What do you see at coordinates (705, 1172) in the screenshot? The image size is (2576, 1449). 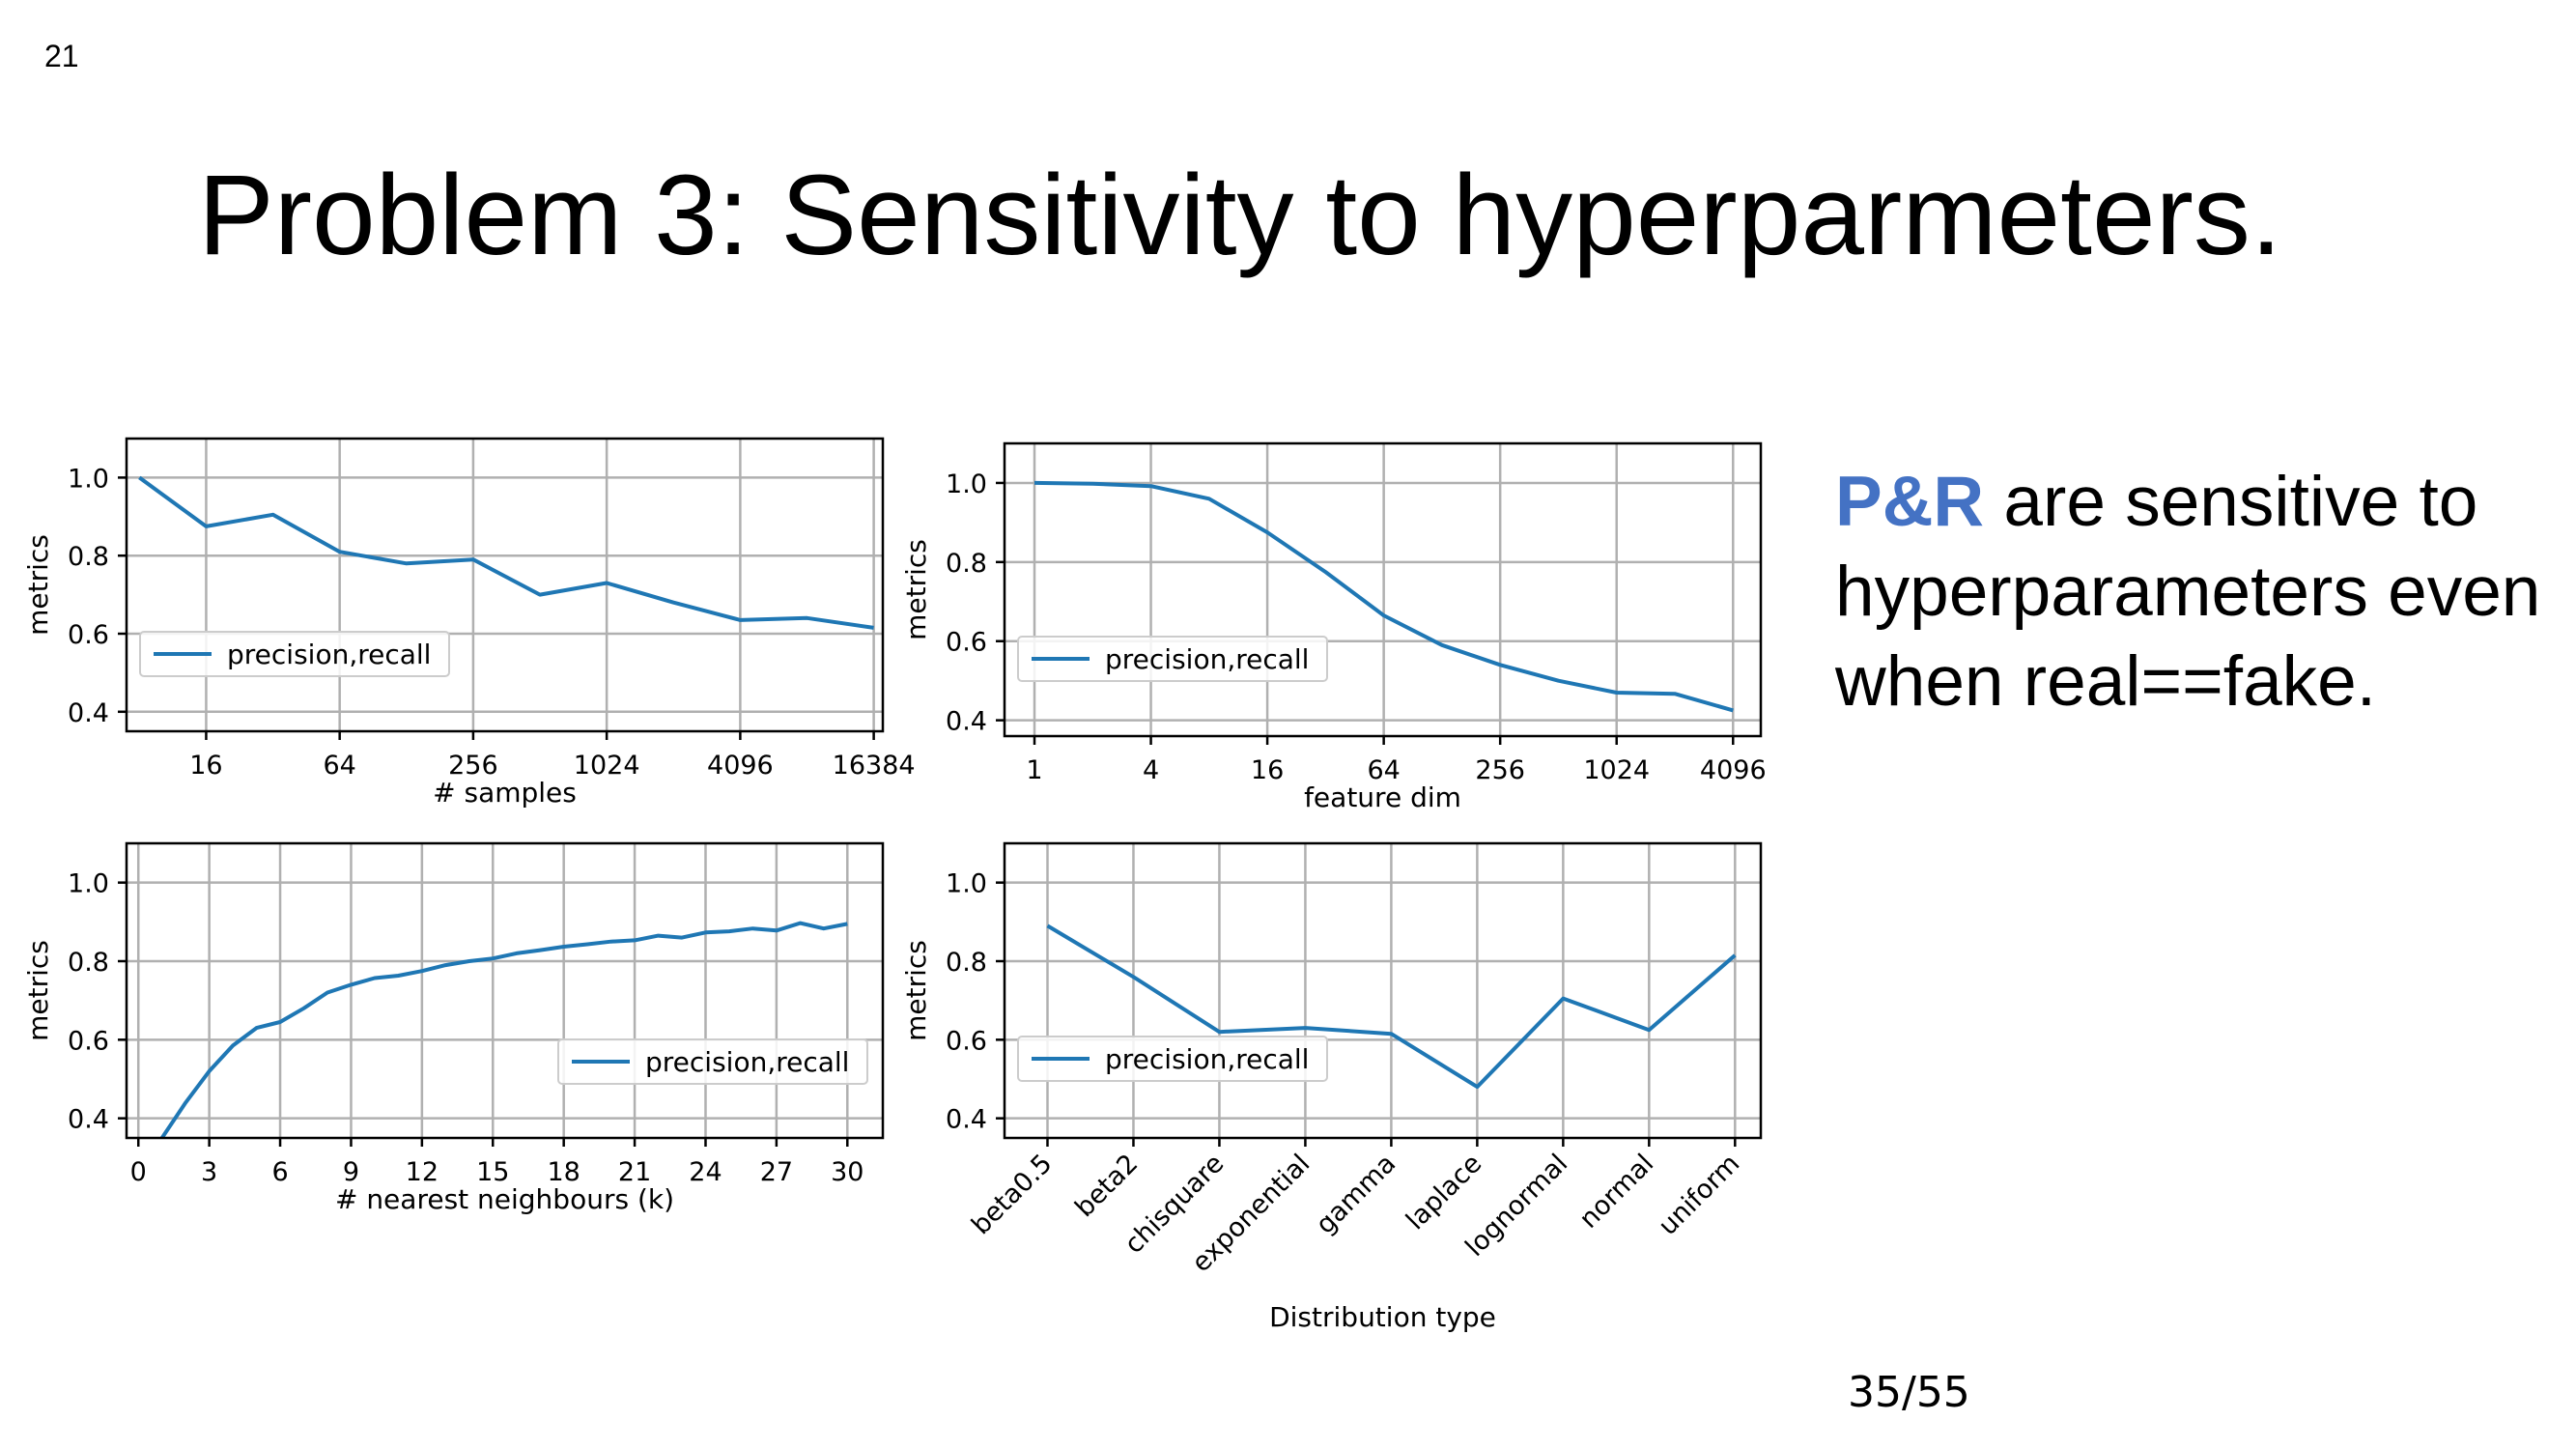 I see `x-tick-label: 24` at bounding box center [705, 1172].